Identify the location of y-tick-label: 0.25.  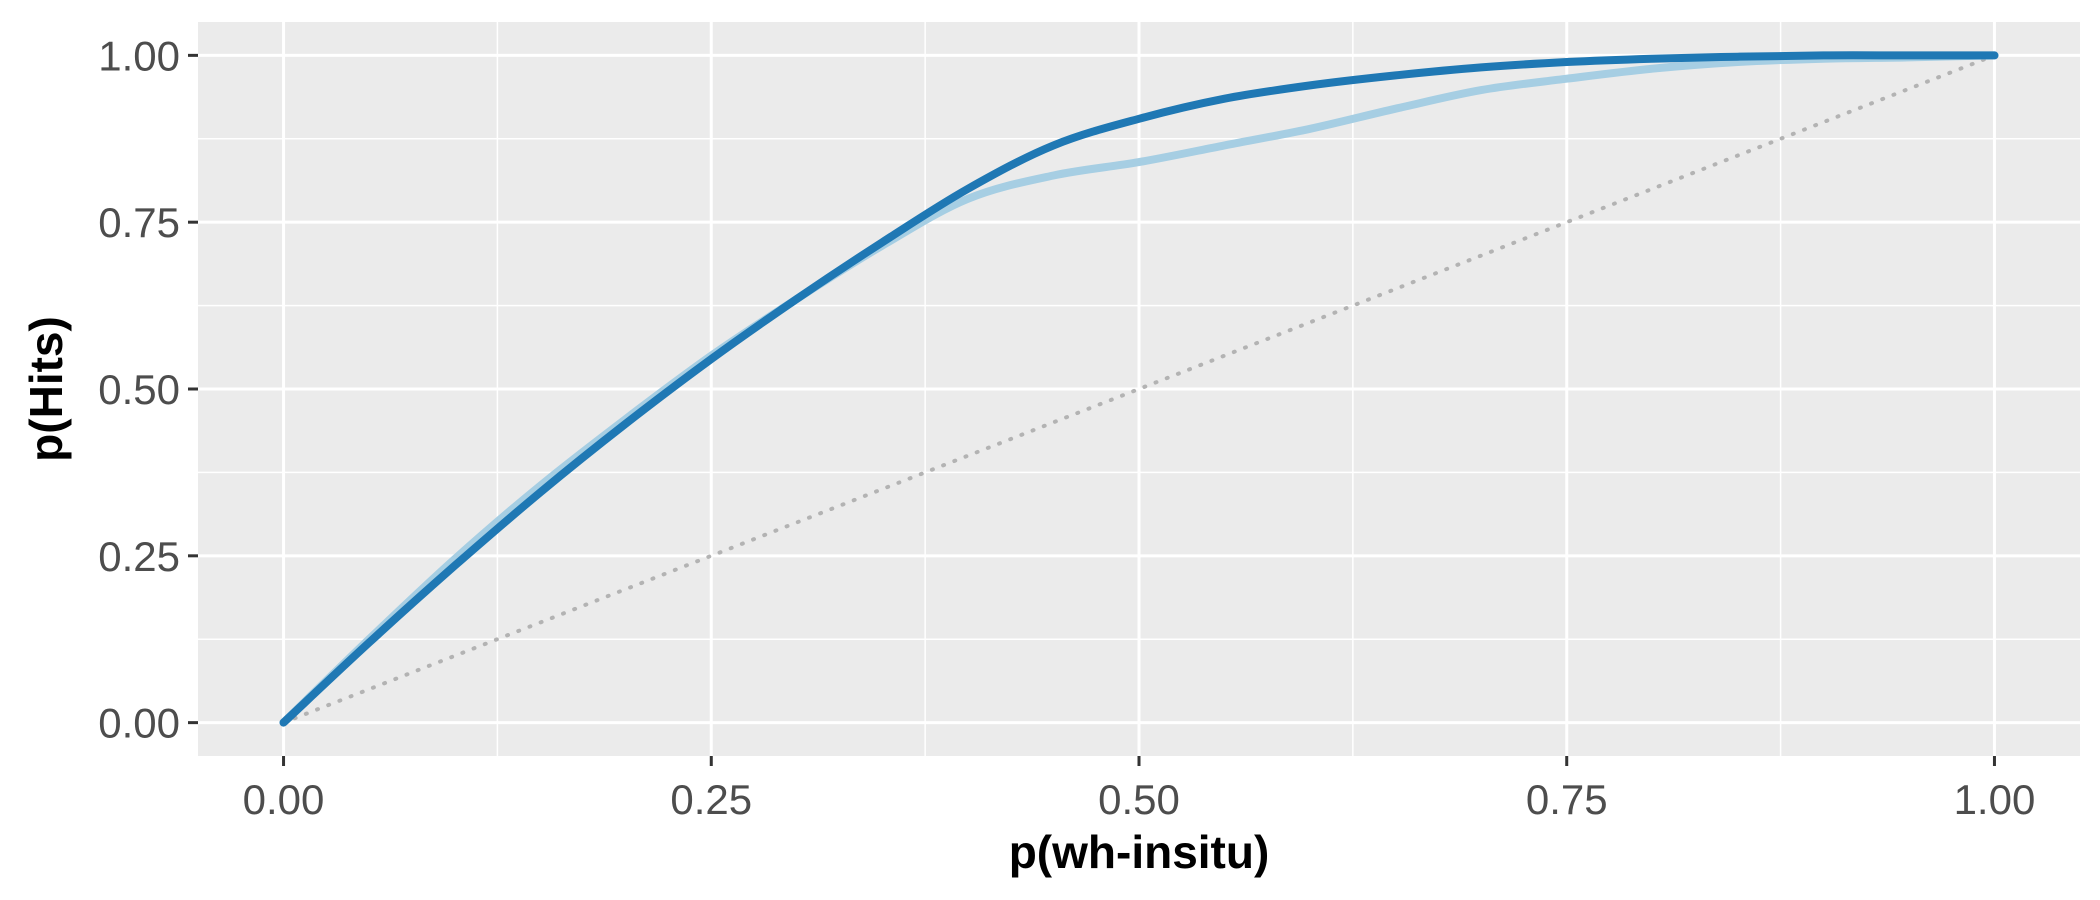
(139, 556).